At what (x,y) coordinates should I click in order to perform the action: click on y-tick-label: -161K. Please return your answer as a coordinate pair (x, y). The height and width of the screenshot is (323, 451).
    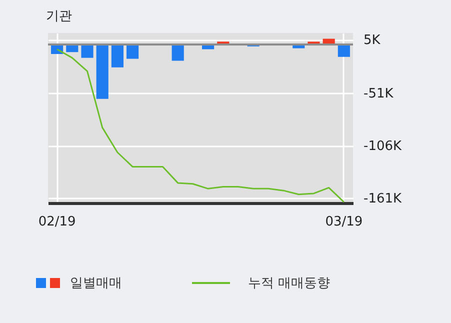
    Looking at the image, I should click on (383, 199).